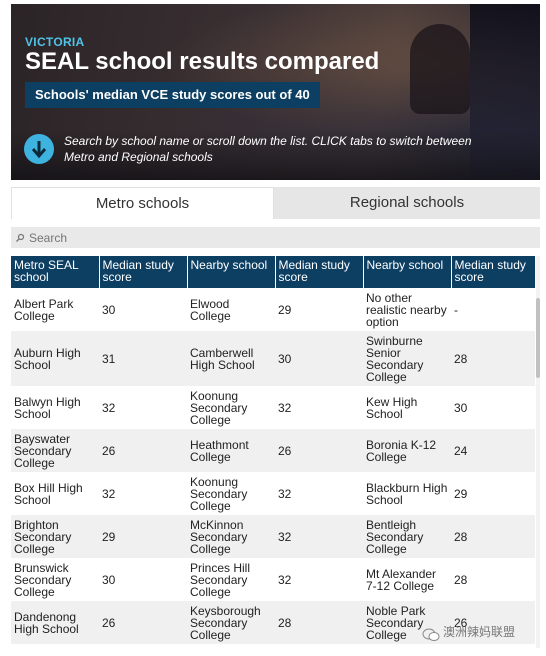 This screenshot has width=546, height=656. I want to click on kicker-label: VICTORIA, so click(55, 42).